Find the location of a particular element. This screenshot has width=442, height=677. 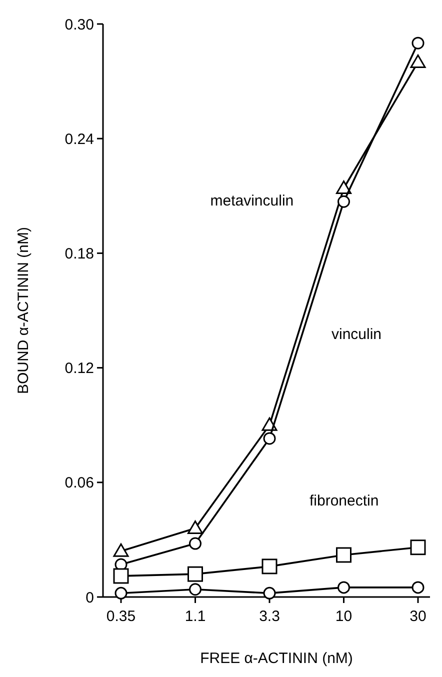

y-tick-label: 0.06 is located at coordinates (79, 483).